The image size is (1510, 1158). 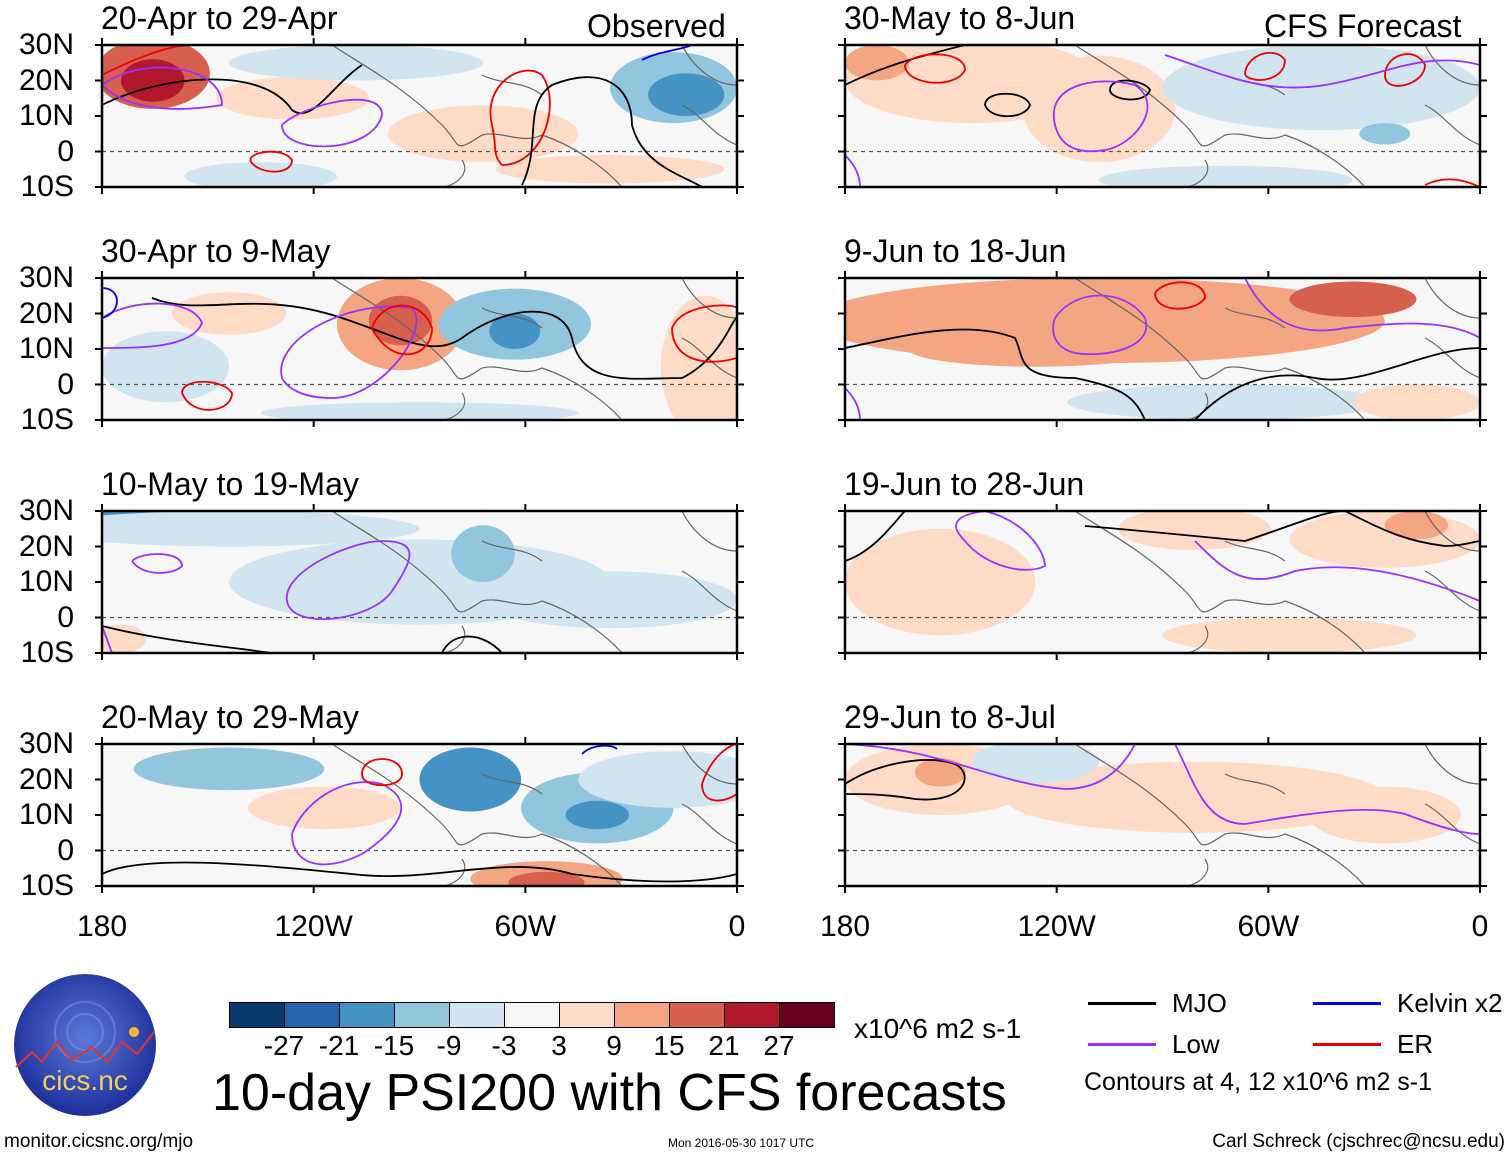 What do you see at coordinates (504, 1045) in the screenshot?
I see `colorbar-label: -3` at bounding box center [504, 1045].